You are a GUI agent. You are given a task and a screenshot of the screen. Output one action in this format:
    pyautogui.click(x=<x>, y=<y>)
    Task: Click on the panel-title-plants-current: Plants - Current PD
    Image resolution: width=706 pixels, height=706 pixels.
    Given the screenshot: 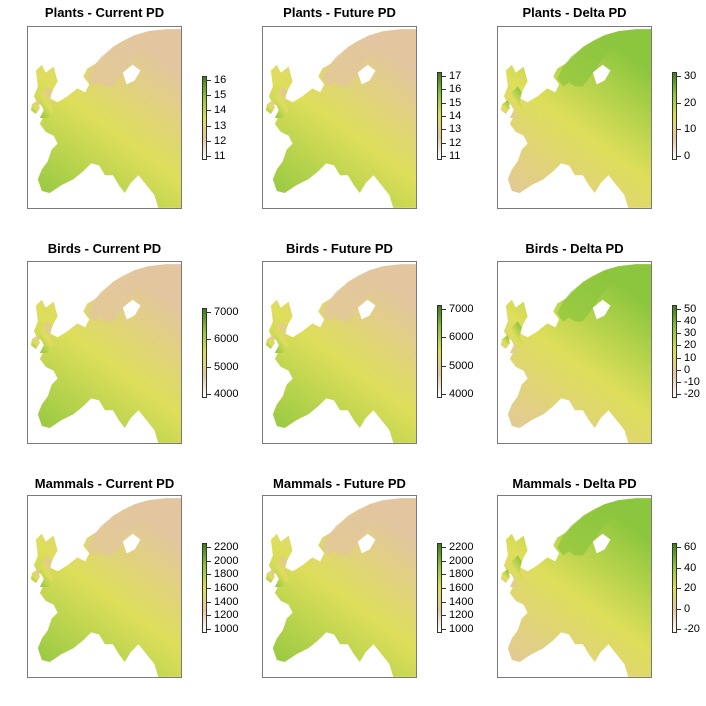 What is the action you would take?
    pyautogui.click(x=104, y=12)
    